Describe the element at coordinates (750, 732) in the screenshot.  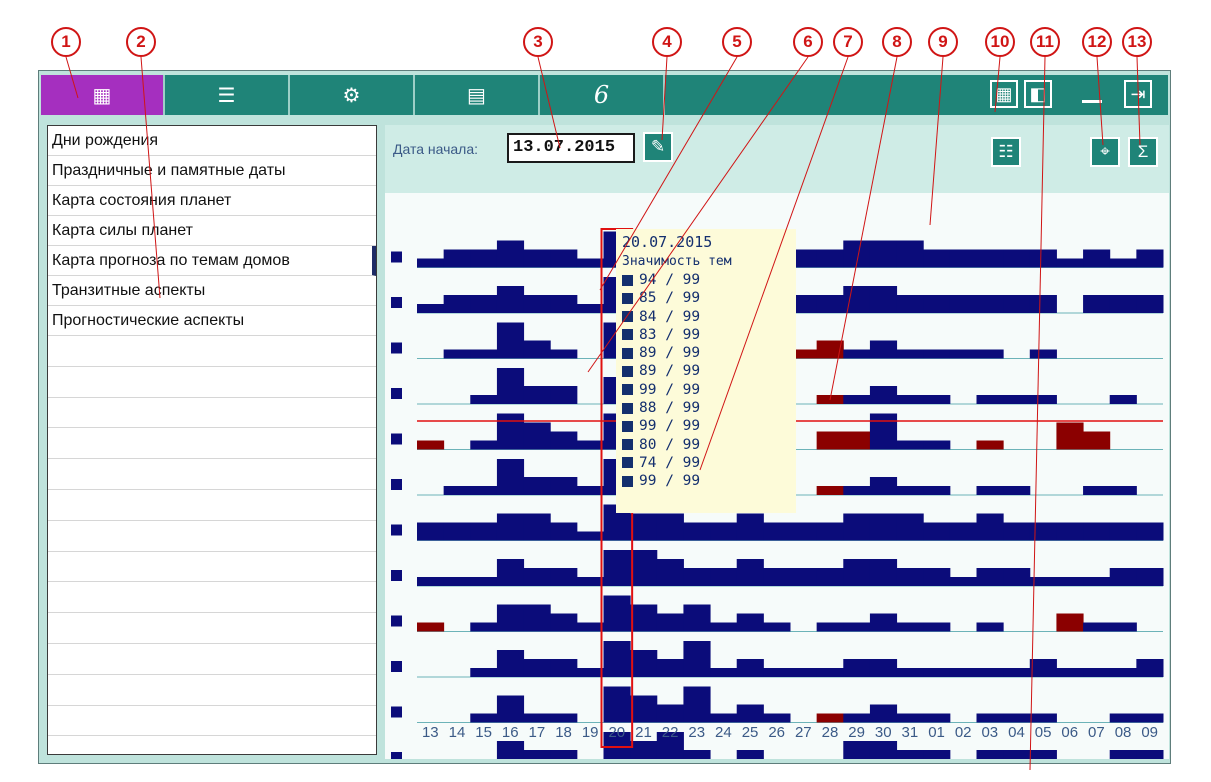
I see `day-tick-label: 25` at that location.